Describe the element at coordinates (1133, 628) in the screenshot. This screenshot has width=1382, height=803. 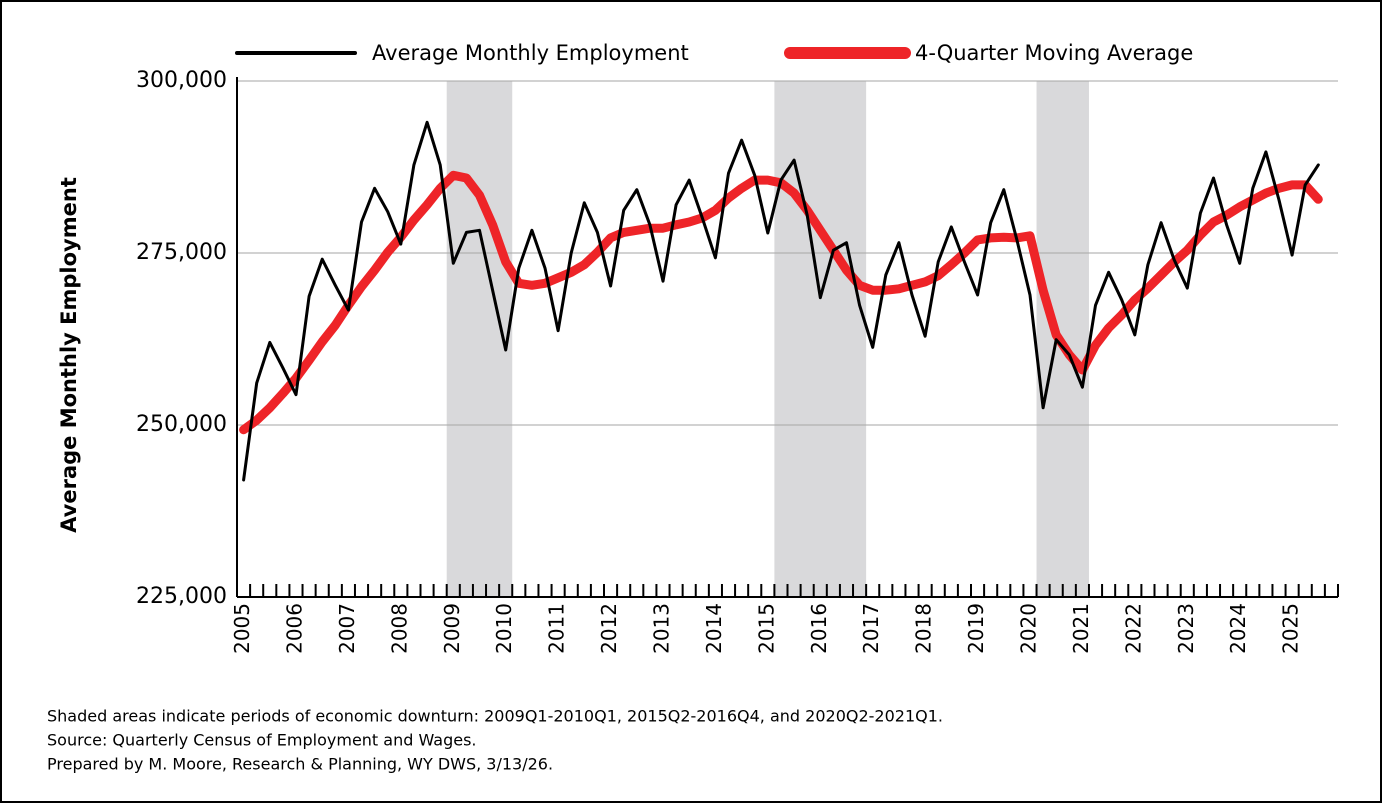
I see `x-tick-label: 2022` at that location.